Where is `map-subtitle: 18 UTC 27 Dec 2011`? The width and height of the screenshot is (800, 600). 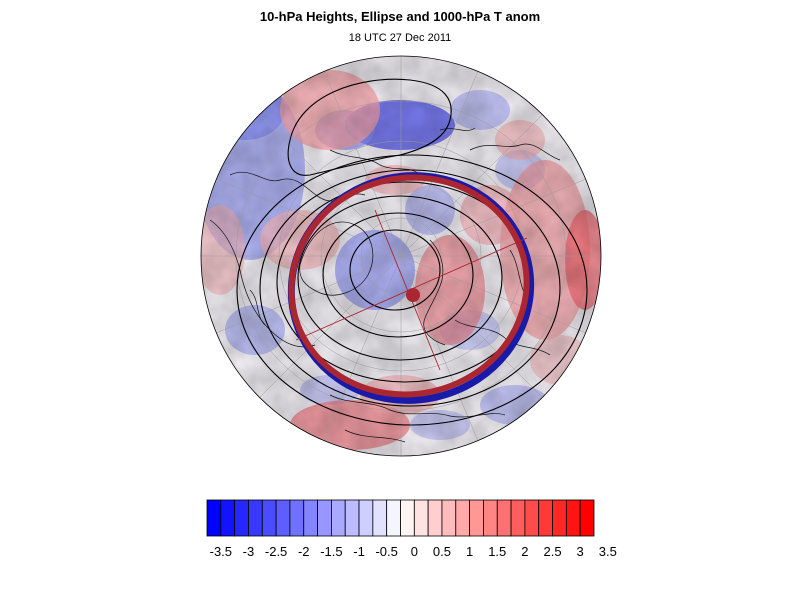
map-subtitle: 18 UTC 27 Dec 2011 is located at coordinates (400, 38).